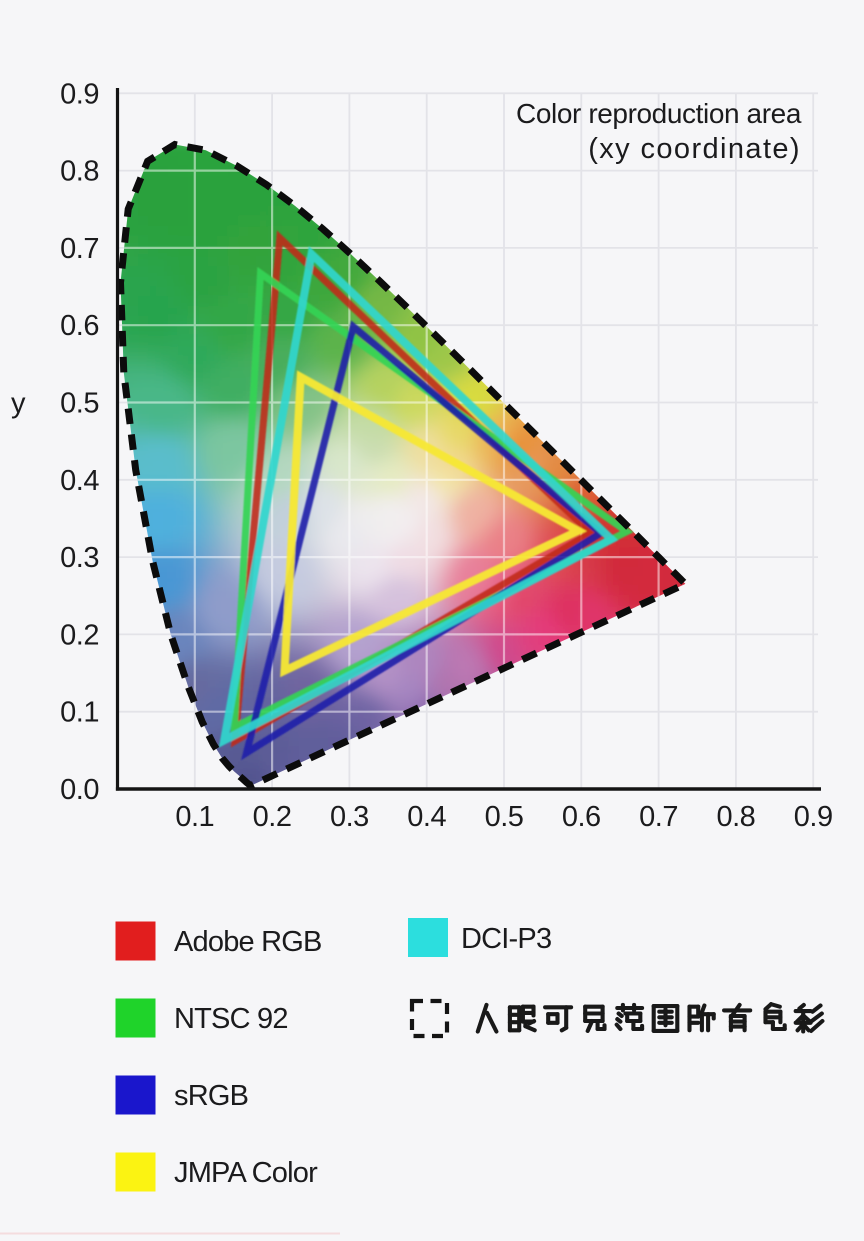 This screenshot has height=1241, width=864. I want to click on svg-text: 0.0, so click(79, 790).